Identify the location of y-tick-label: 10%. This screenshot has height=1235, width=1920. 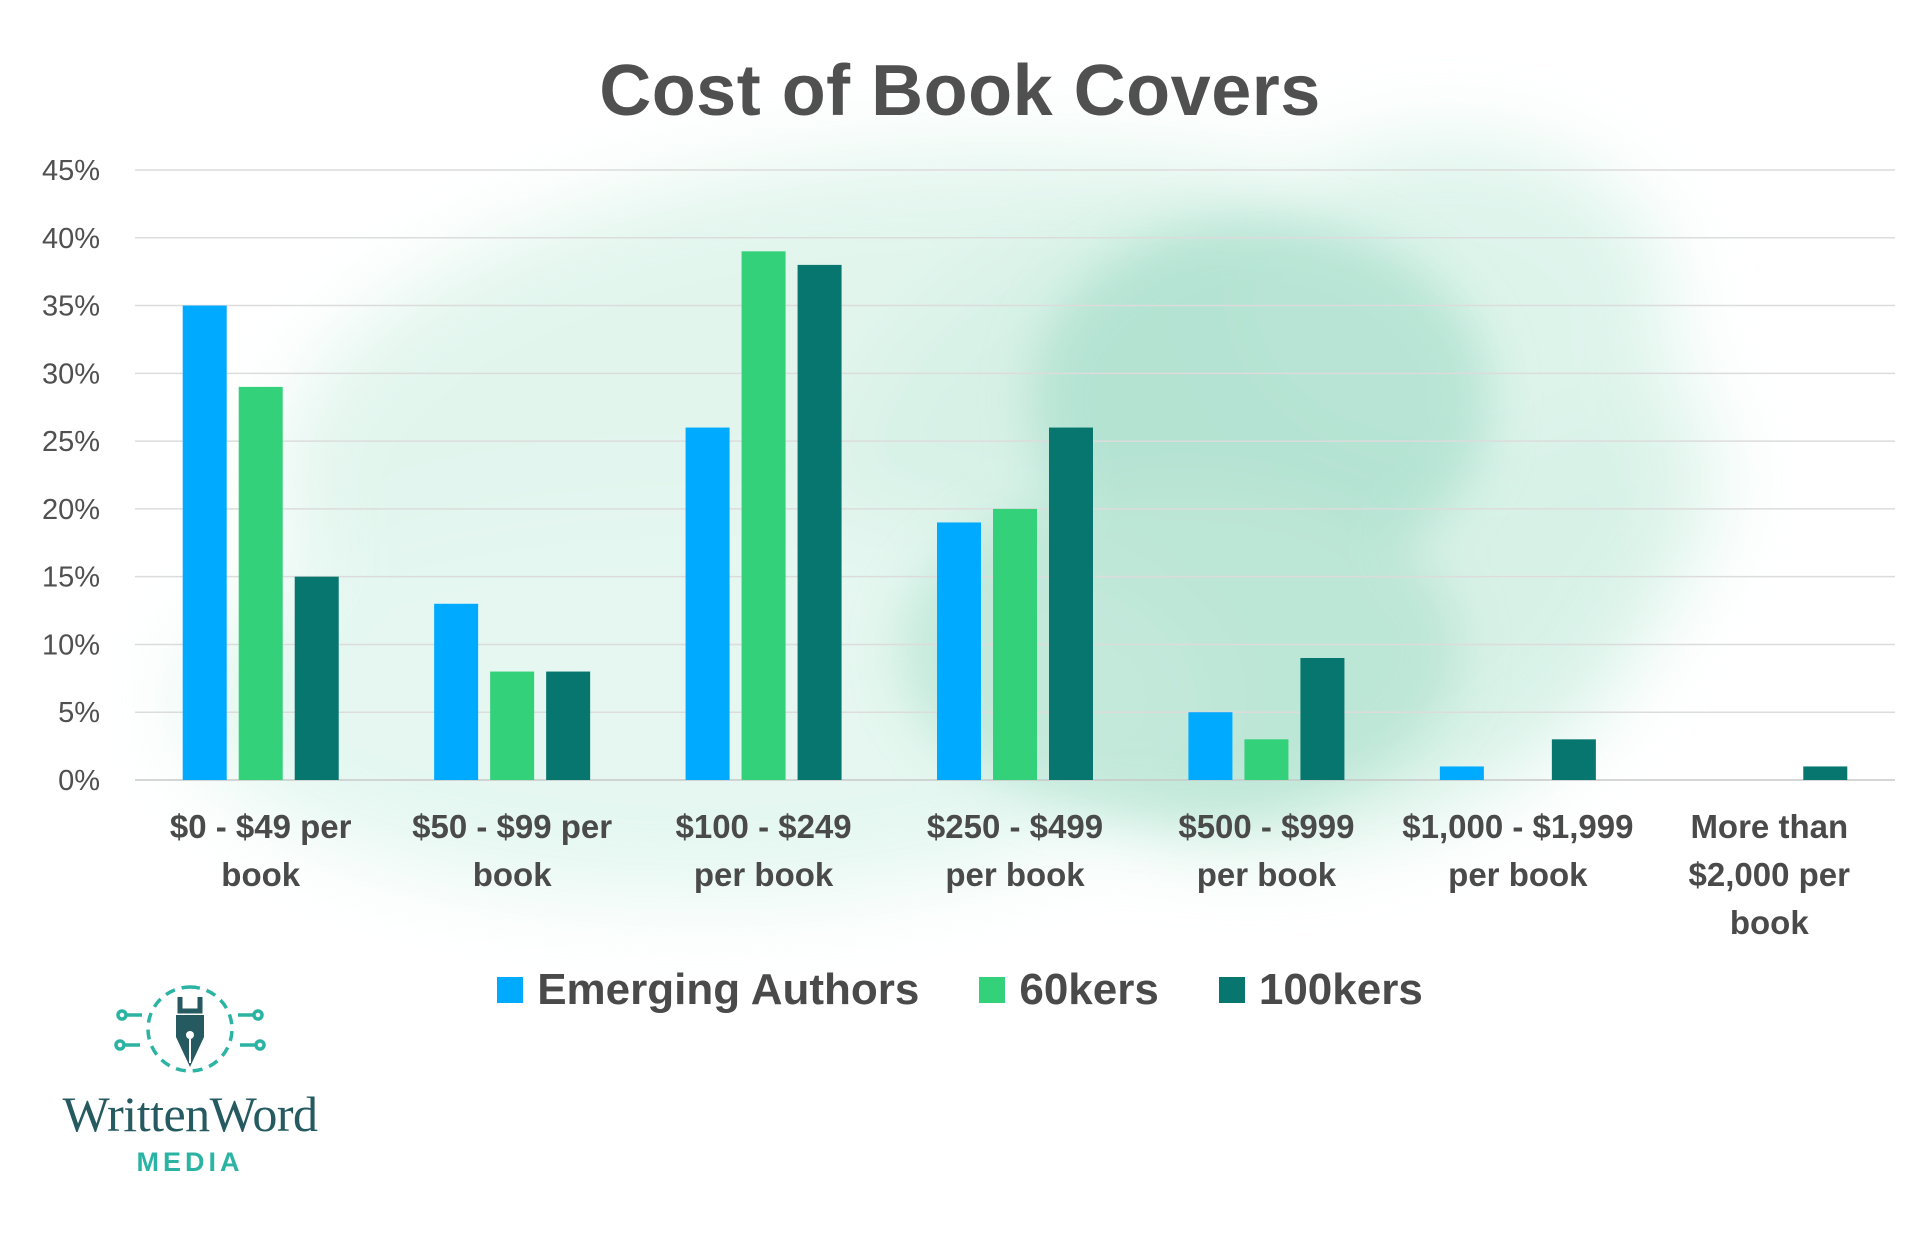
(71, 645).